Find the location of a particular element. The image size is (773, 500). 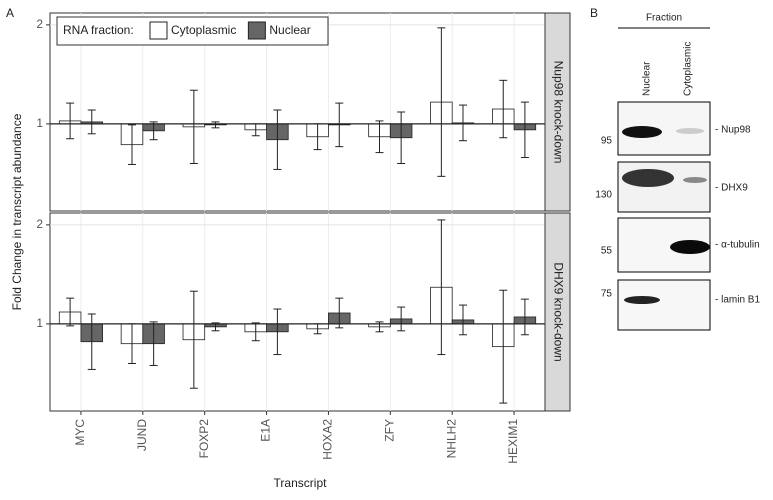

y-axis-label: Fold Change in transcript abundance is located at coordinates (17, 211).